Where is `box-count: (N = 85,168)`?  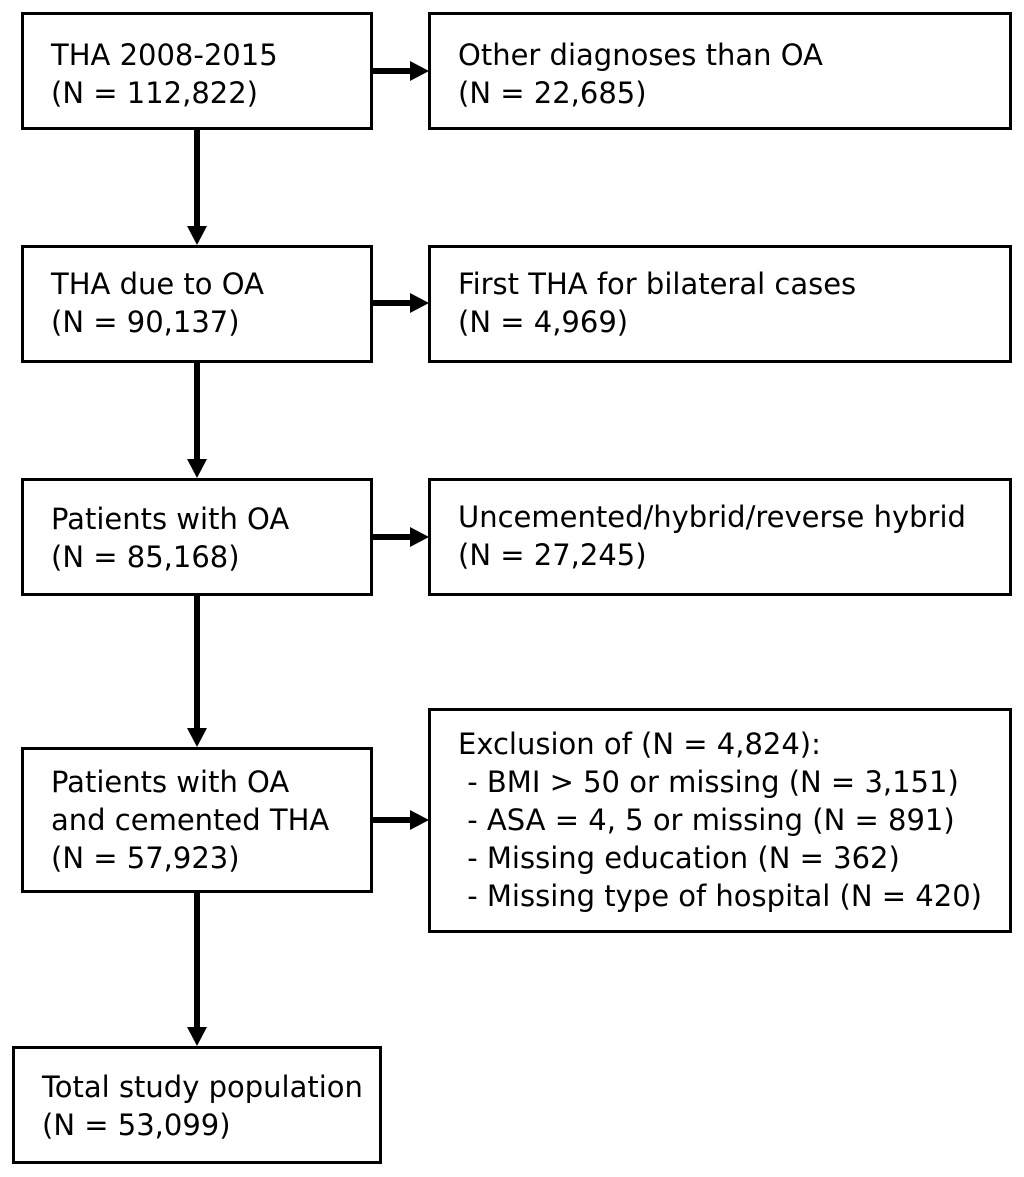 box-count: (N = 85,168) is located at coordinates (145, 557).